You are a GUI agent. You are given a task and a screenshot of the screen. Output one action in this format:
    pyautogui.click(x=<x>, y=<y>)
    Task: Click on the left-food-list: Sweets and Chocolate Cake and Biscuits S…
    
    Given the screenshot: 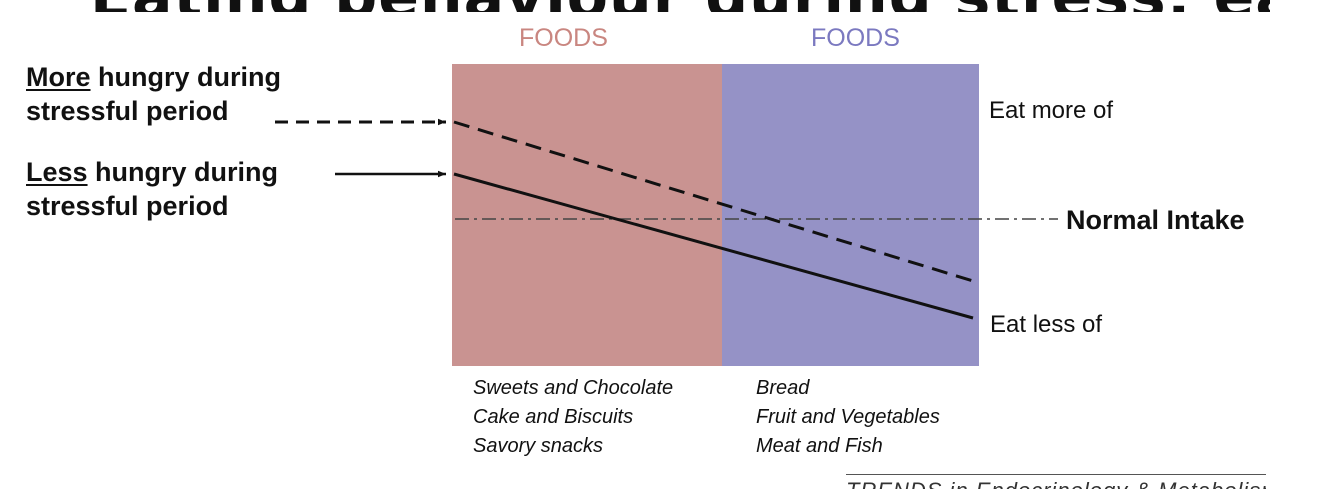 What is the action you would take?
    pyautogui.click(x=573, y=417)
    